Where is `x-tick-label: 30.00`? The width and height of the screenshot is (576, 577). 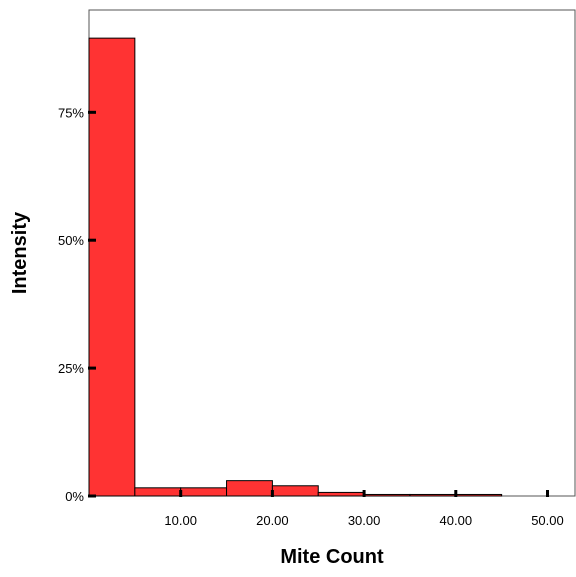
x-tick-label: 30.00 is located at coordinates (364, 520).